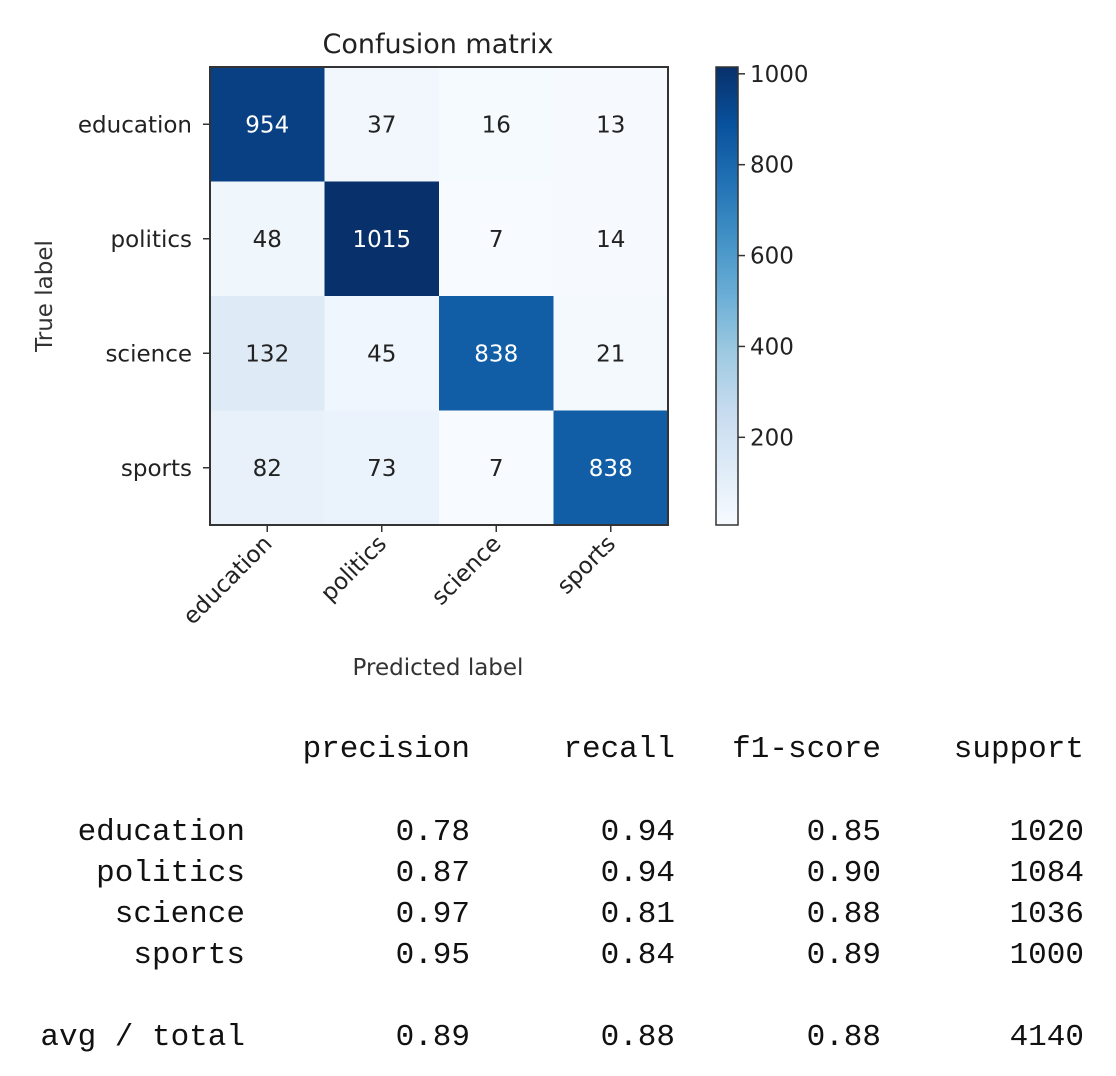 The width and height of the screenshot is (1116, 1076). Describe the element at coordinates (1046, 1037) in the screenshot. I see `support-value: 4140` at that location.